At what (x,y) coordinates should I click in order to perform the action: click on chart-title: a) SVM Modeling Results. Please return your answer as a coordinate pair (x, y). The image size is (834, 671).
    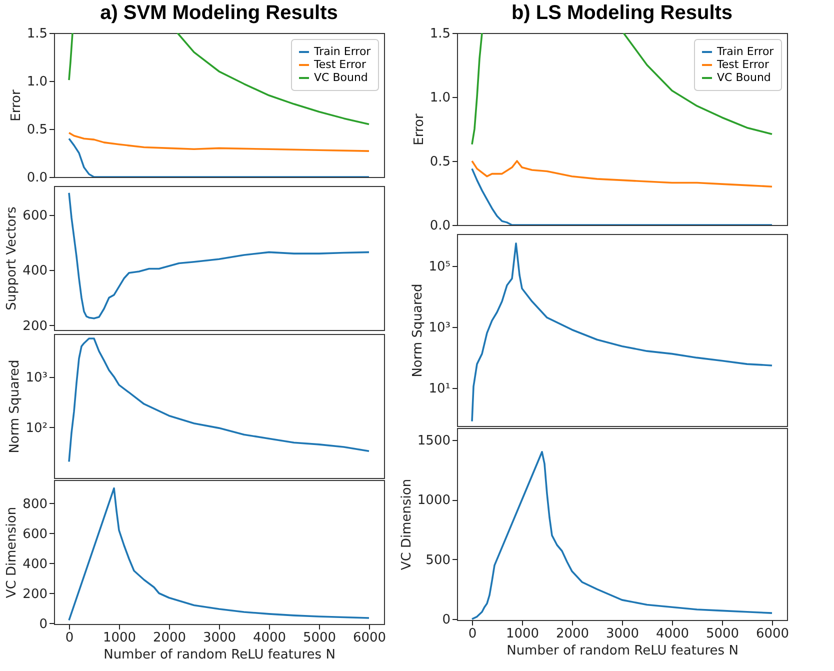
    Looking at the image, I should click on (219, 13).